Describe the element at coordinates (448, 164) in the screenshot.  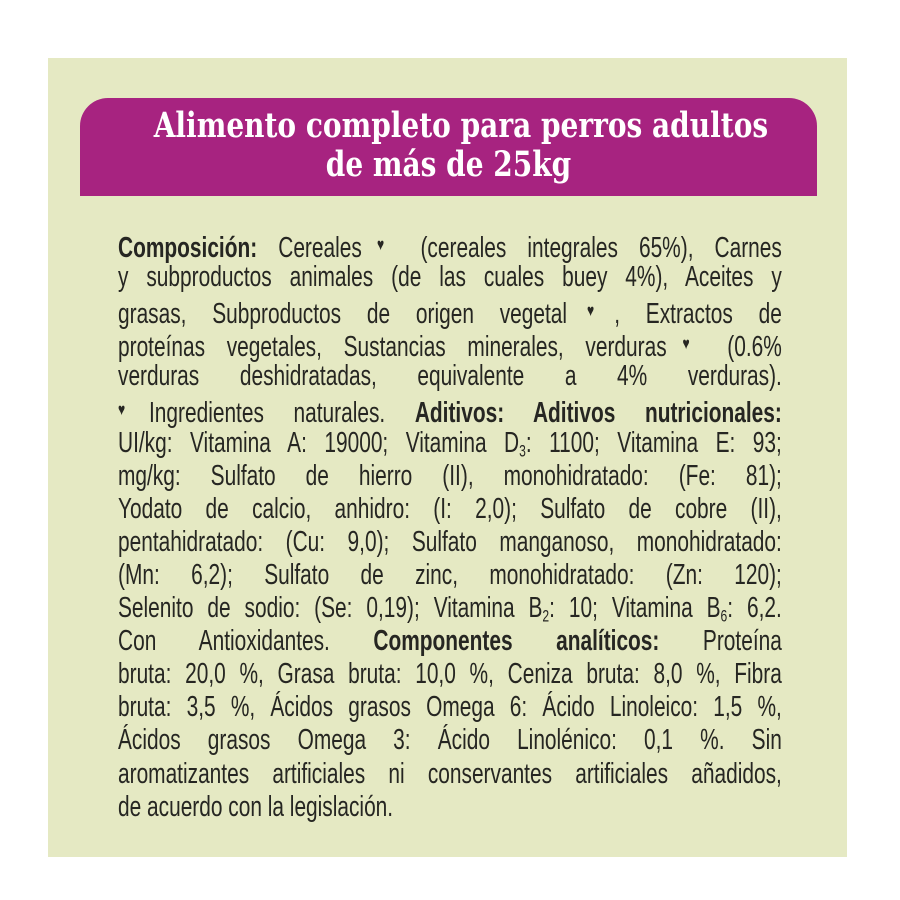
I see `banner-title-line-2: de más de 25kg` at that location.